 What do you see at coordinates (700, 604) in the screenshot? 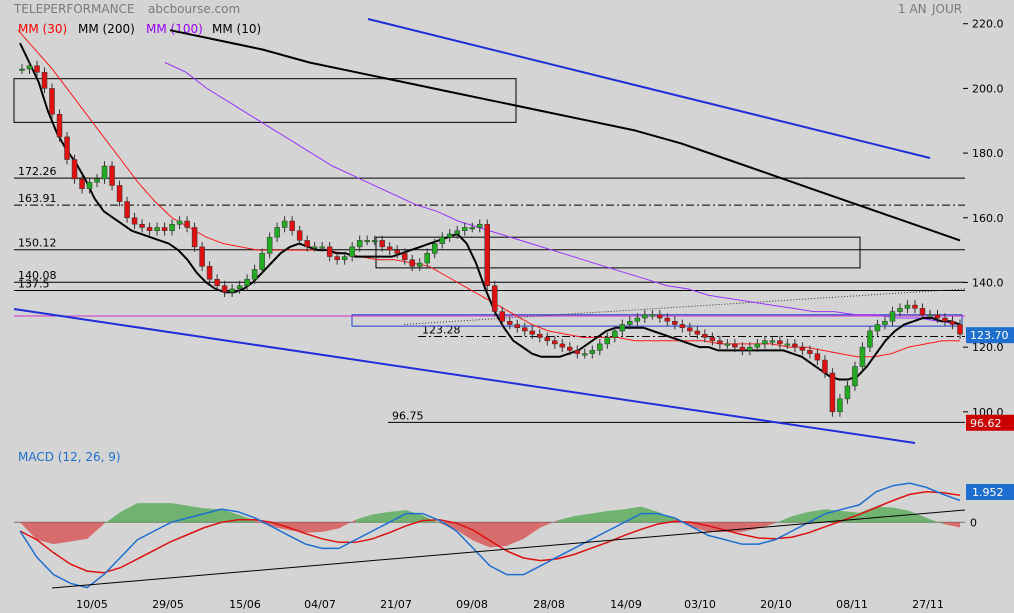
I see `x-tick-label: 03/10` at bounding box center [700, 604].